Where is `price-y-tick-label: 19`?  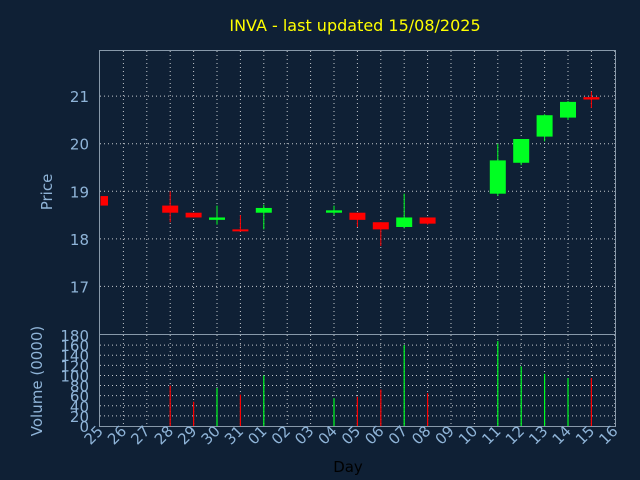
price-y-tick-label: 19 is located at coordinates (79, 192).